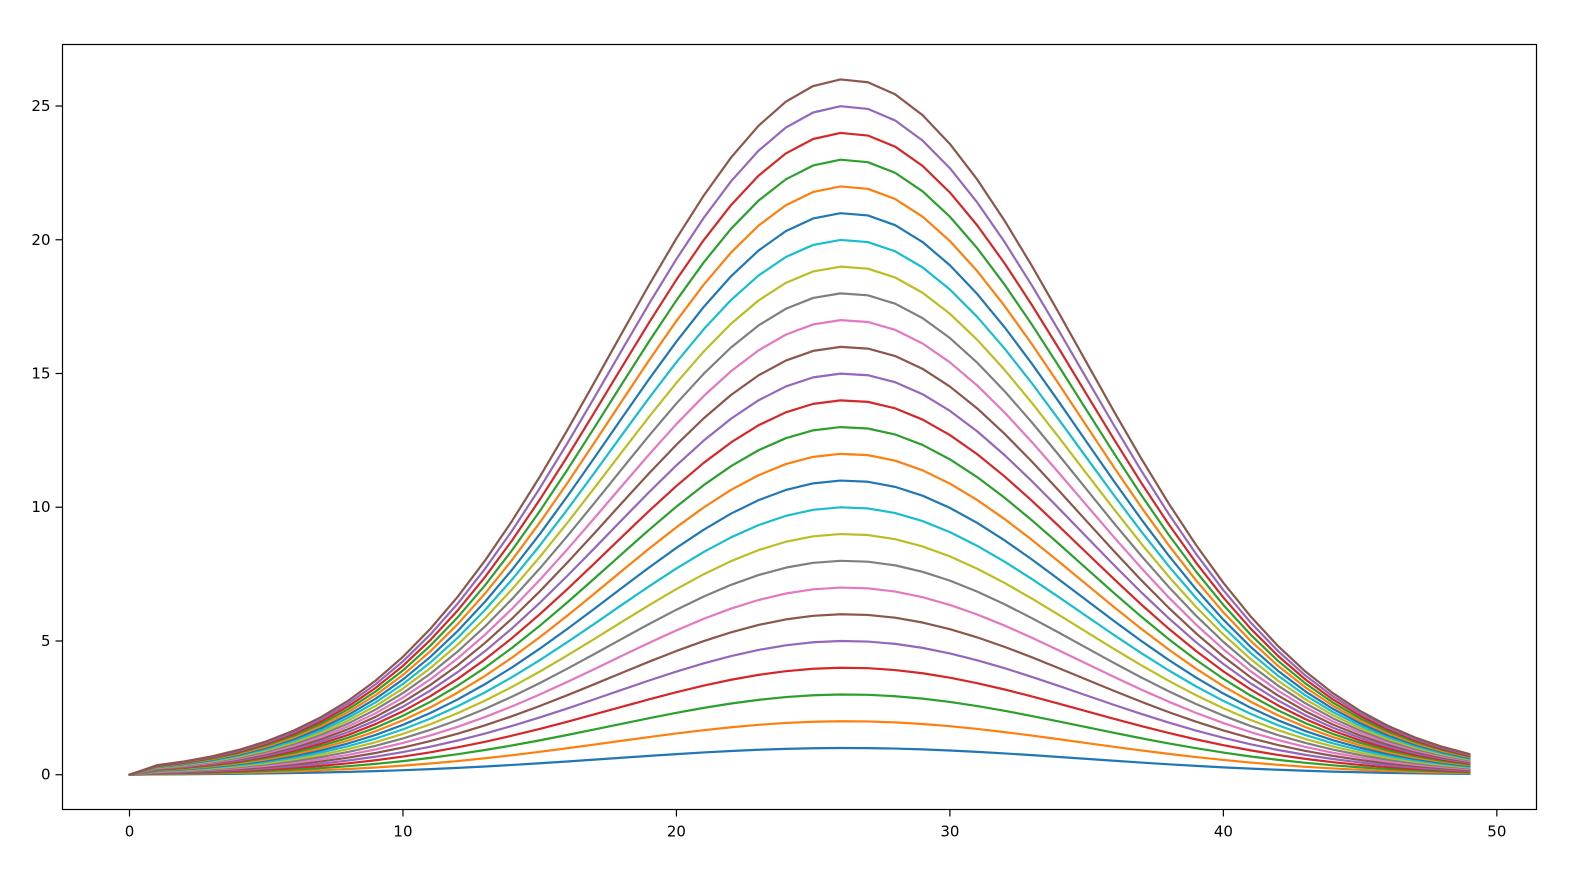 The width and height of the screenshot is (1583, 869). Describe the element at coordinates (949, 832) in the screenshot. I see `x-tick-label: 30` at that location.